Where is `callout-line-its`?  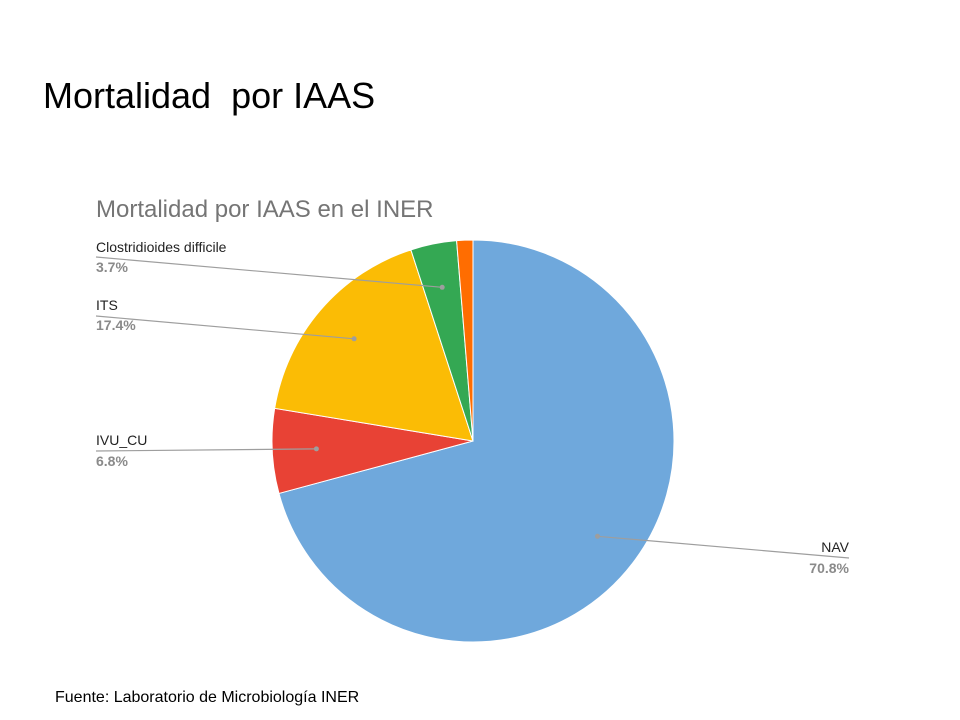
callout-line-its is located at coordinates (225, 327).